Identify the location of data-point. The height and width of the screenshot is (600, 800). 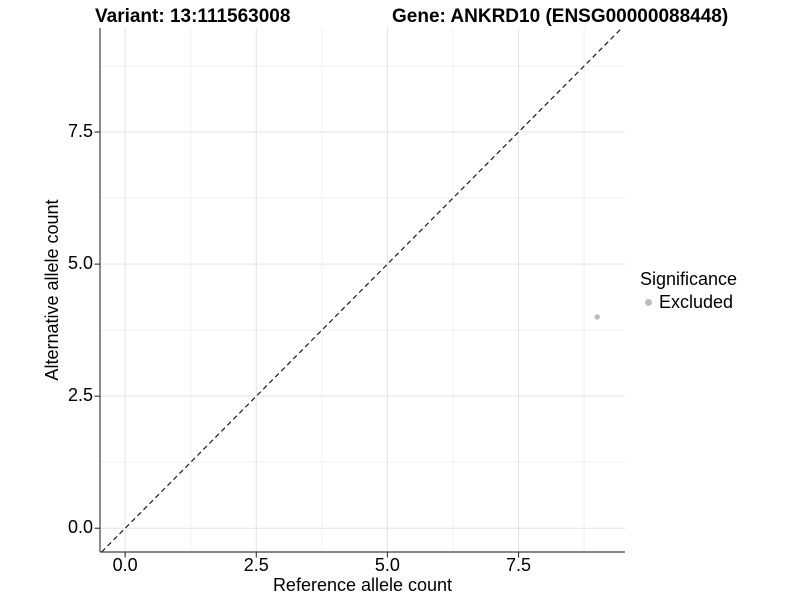
(597, 317).